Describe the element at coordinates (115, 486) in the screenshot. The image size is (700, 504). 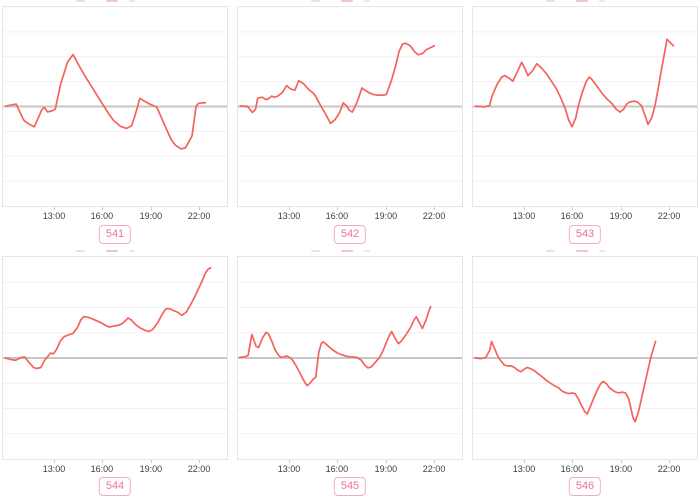
I see `chart-id-badge: 544` at that location.